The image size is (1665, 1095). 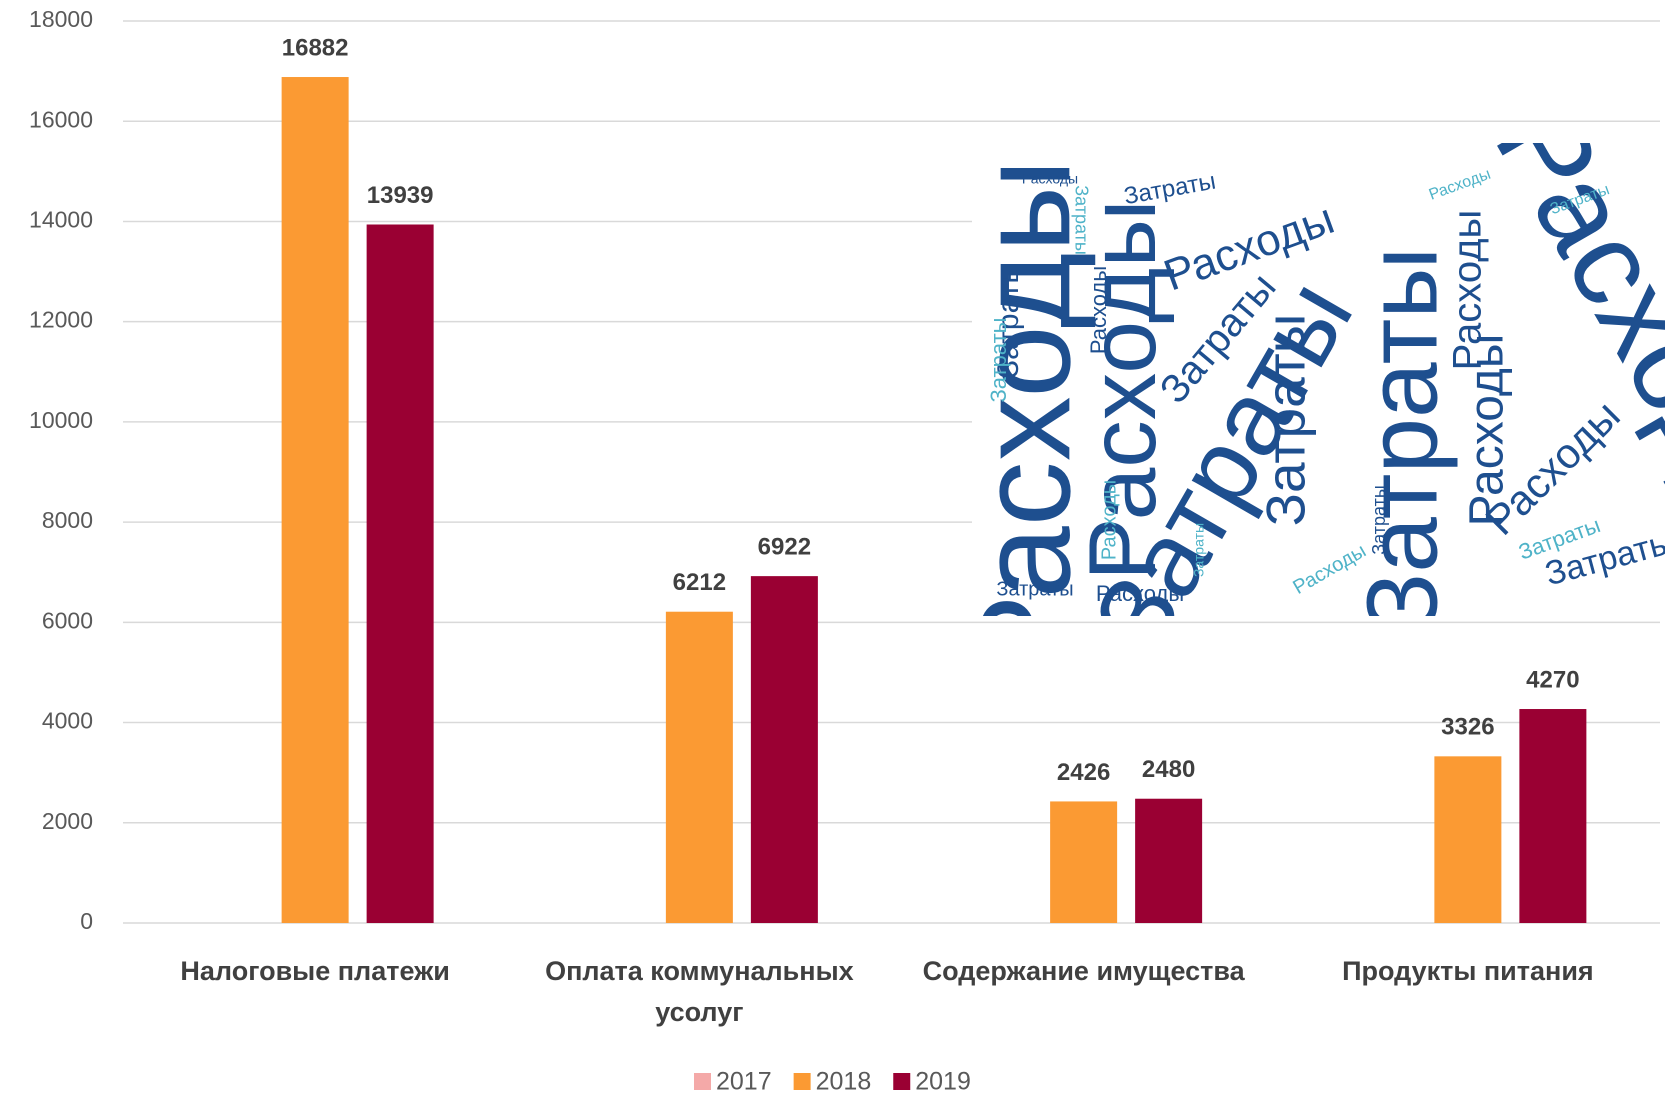 I want to click on x-tick-label: Оплата коммунальных усолуг, so click(x=699, y=991).